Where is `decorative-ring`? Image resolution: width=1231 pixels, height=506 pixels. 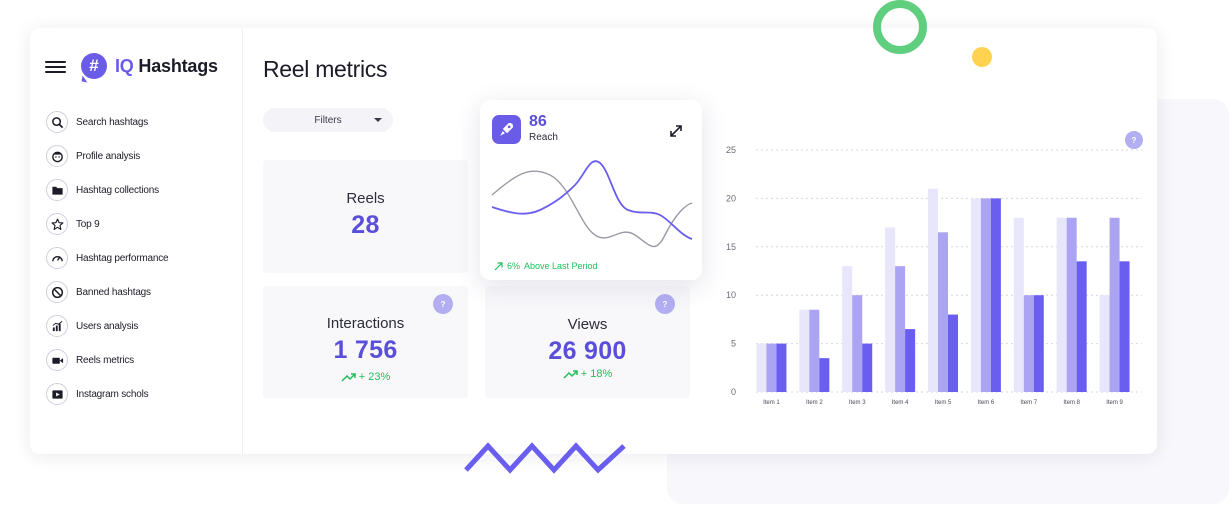 decorative-ring is located at coordinates (900, 27).